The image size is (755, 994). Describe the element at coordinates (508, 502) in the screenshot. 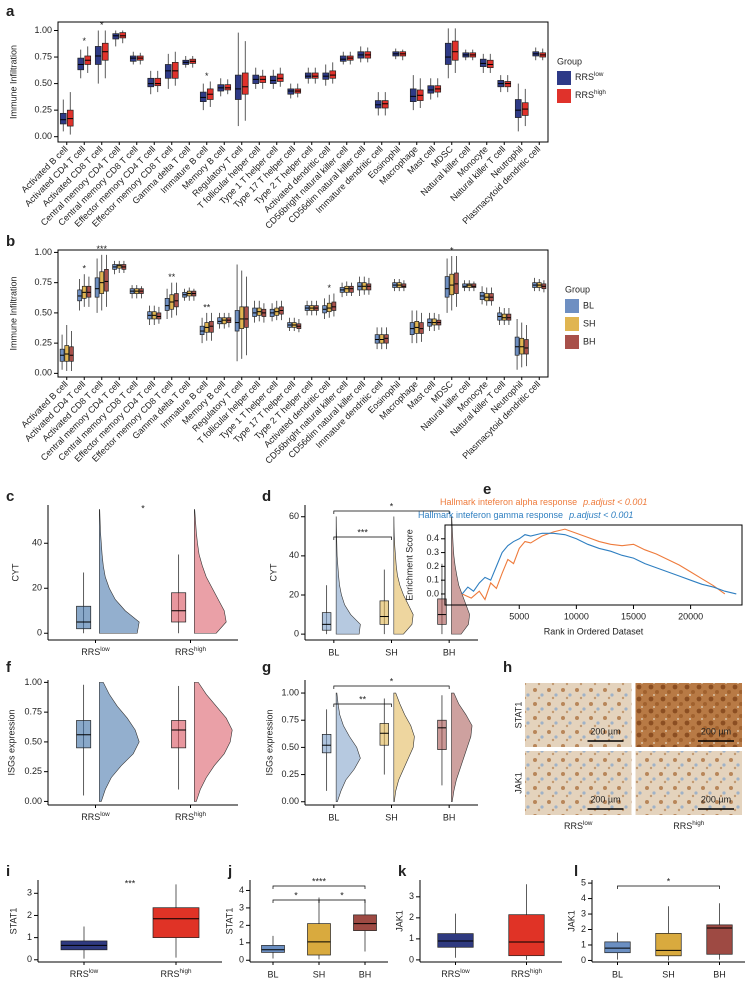

I see `series-name: Hallmark inteferon alpha response` at that location.